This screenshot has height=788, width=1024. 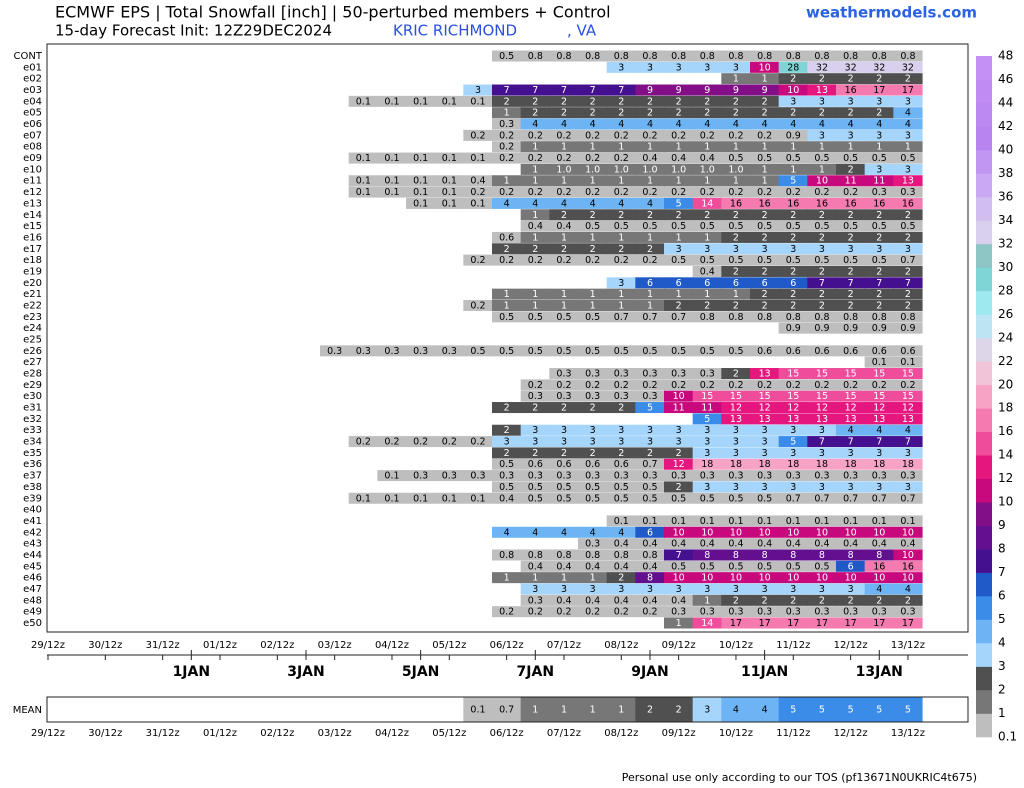 What do you see at coordinates (879, 442) in the screenshot?
I see `cell-label: 7` at bounding box center [879, 442].